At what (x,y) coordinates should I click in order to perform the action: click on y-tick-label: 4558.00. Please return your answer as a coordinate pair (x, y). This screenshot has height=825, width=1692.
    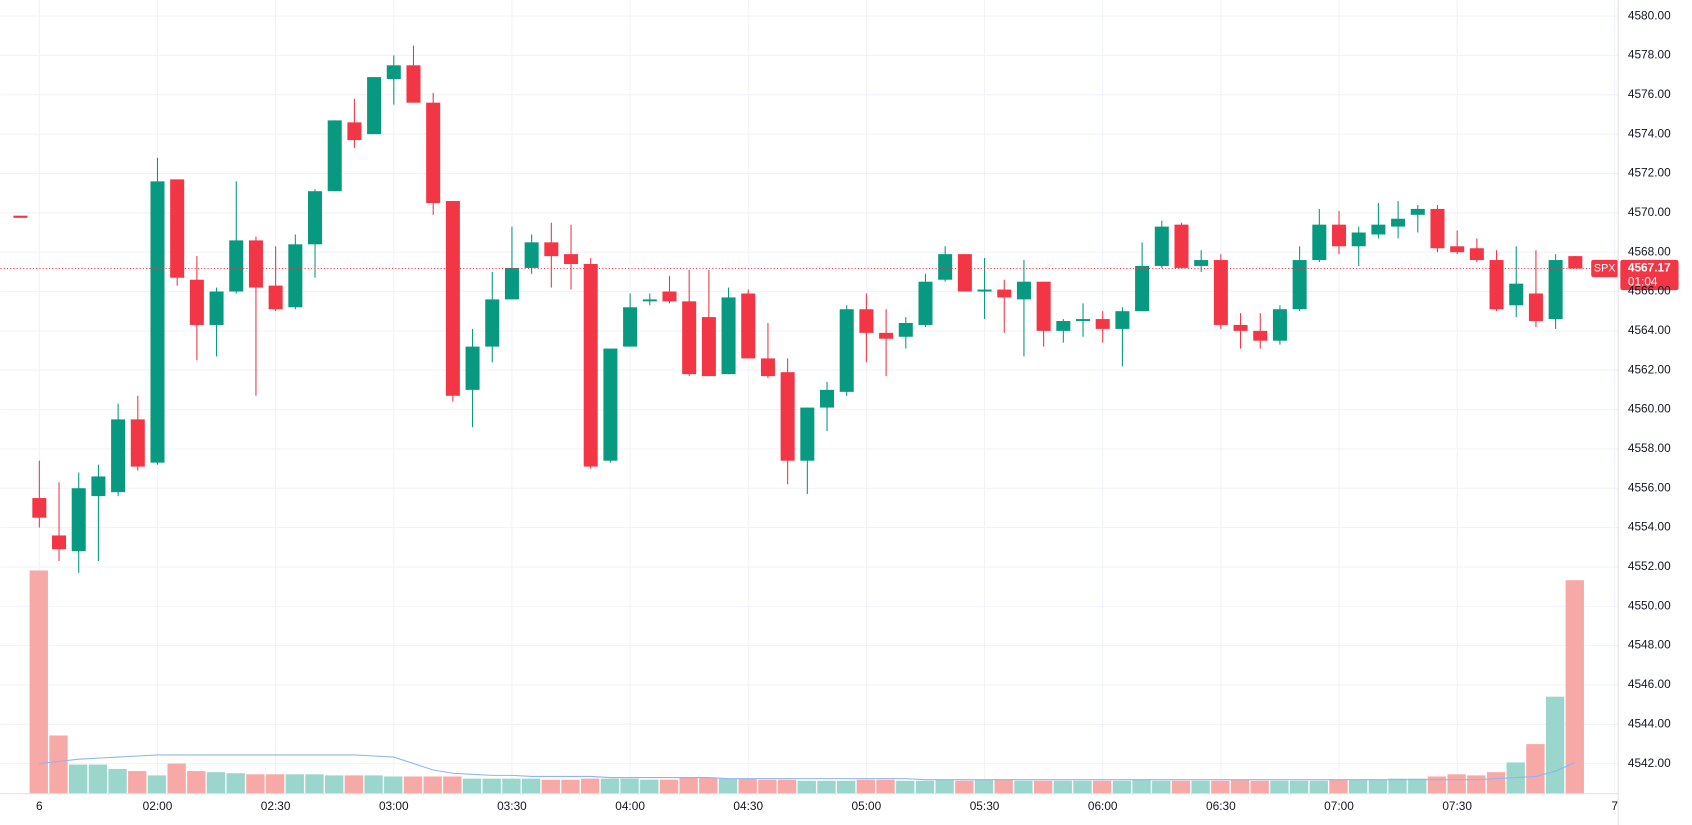
    Looking at the image, I should click on (1649, 448).